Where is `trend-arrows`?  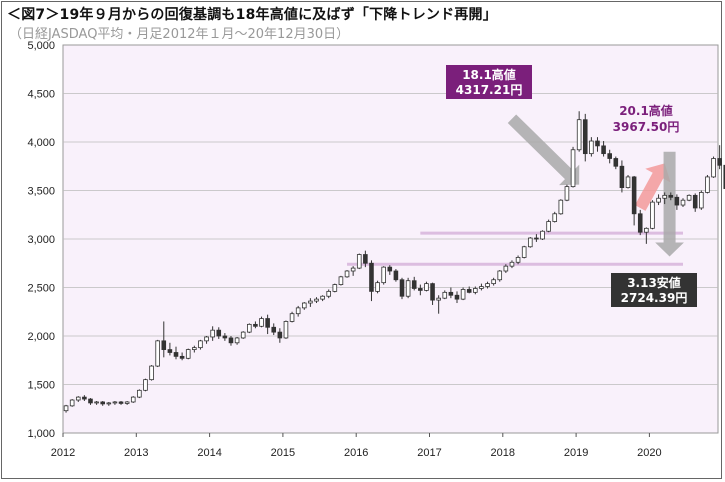
trend-arrows is located at coordinates (595, 185).